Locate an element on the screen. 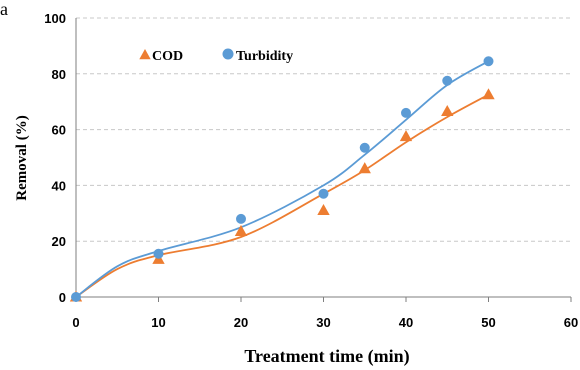  x-tick-label-20: 20 is located at coordinates (241, 322).